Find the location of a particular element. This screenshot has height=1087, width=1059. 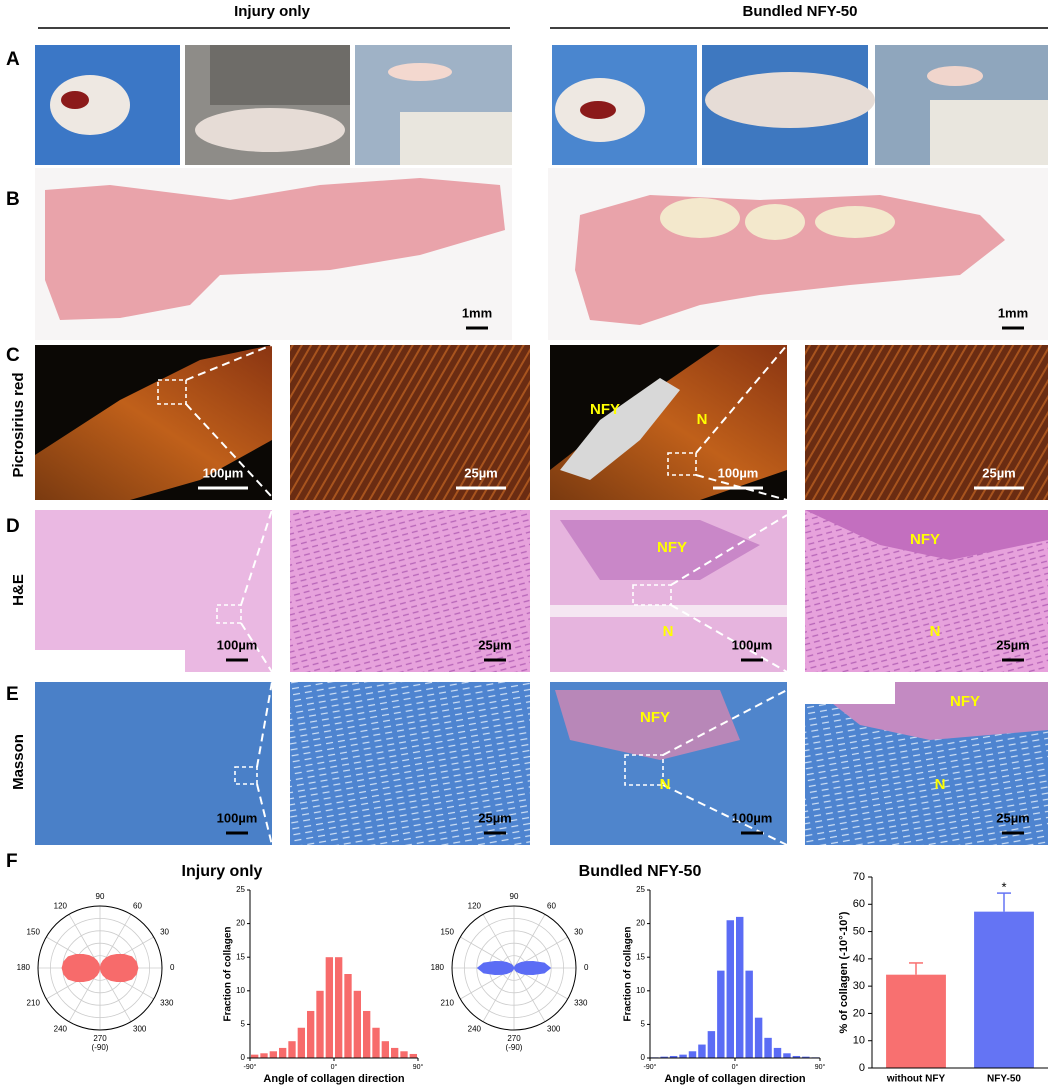

y-tick-label: 40 is located at coordinates (859, 959).